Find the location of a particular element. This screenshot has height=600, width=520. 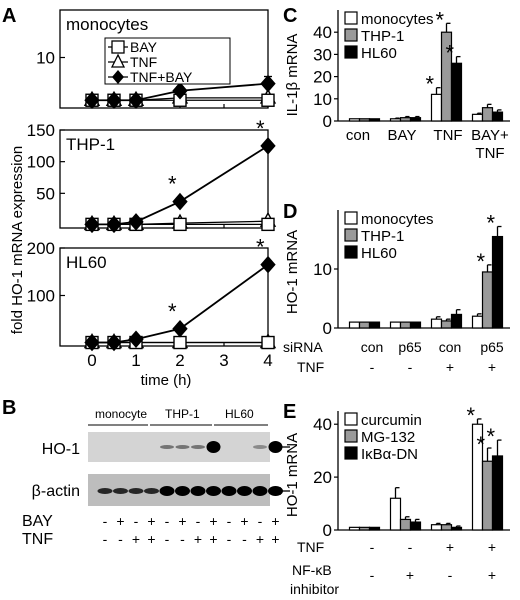

plot-title: HL60 is located at coordinates (86, 262).